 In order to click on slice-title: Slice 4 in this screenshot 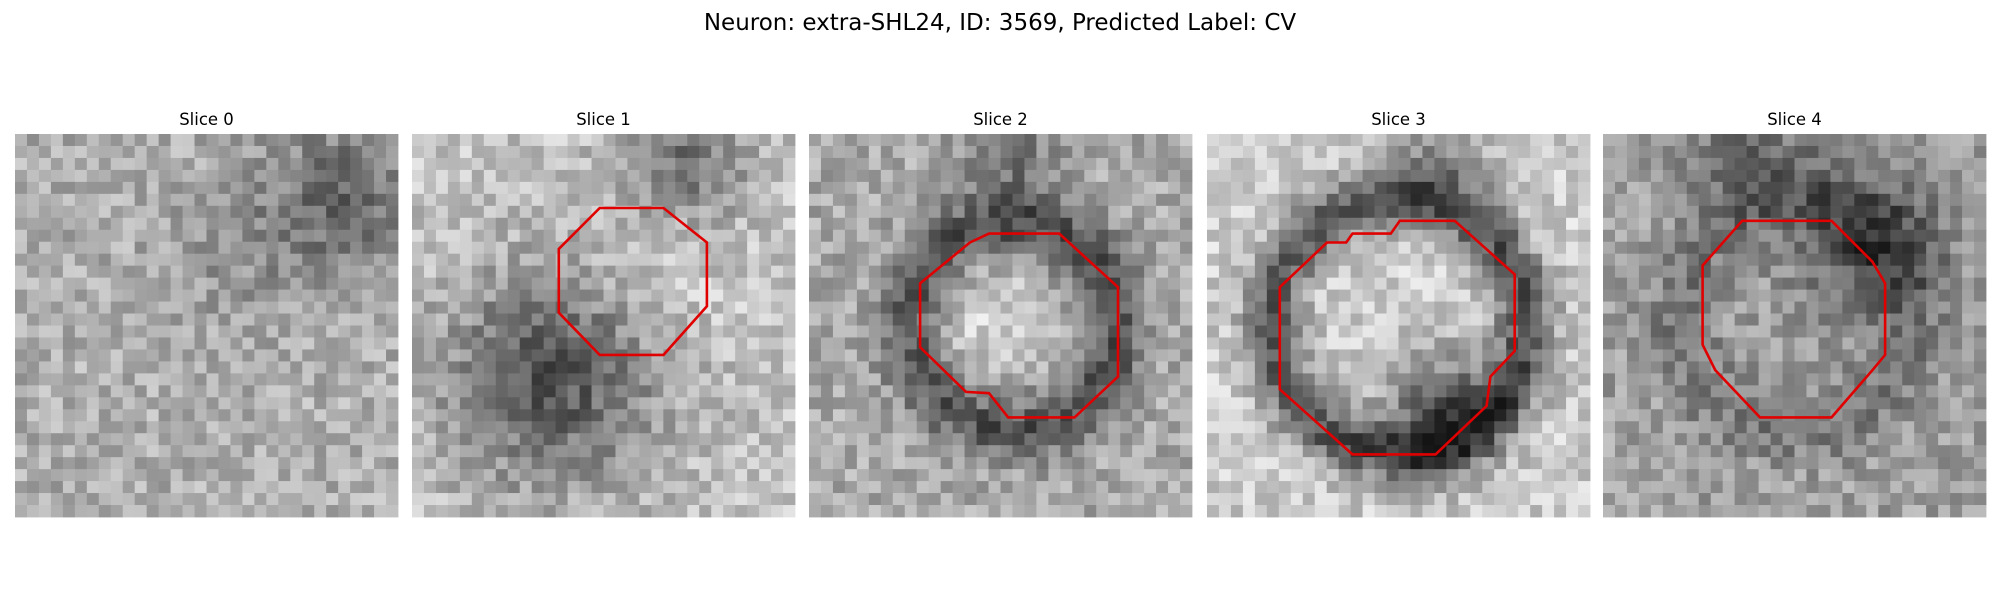, I will do `click(1794, 119)`.